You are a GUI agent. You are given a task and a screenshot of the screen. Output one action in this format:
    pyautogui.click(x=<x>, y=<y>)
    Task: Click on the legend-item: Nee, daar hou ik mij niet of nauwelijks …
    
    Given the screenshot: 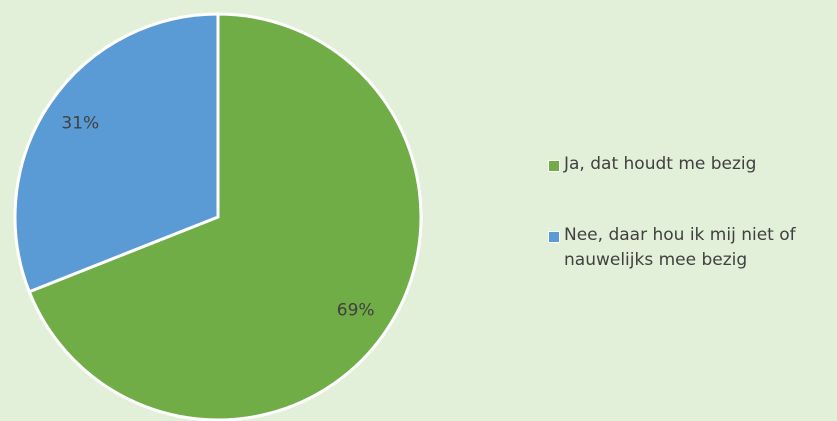 What is the action you would take?
    pyautogui.click(x=690, y=248)
    